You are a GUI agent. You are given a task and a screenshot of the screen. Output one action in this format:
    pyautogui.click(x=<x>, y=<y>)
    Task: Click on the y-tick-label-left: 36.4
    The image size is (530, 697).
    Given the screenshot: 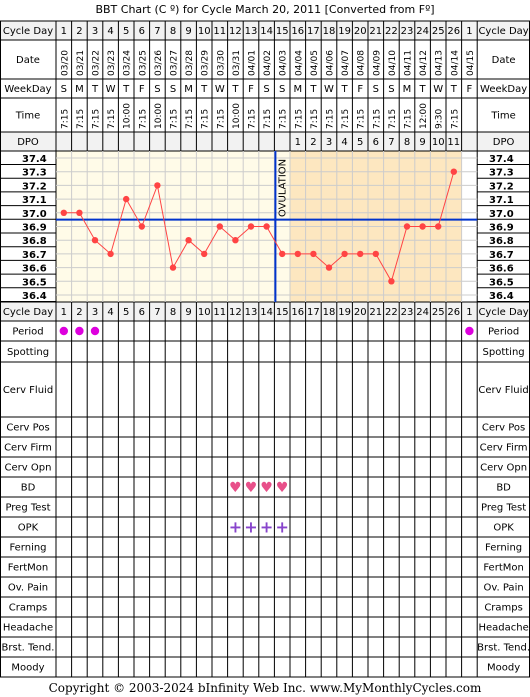 What is the action you would take?
    pyautogui.click(x=34, y=296)
    